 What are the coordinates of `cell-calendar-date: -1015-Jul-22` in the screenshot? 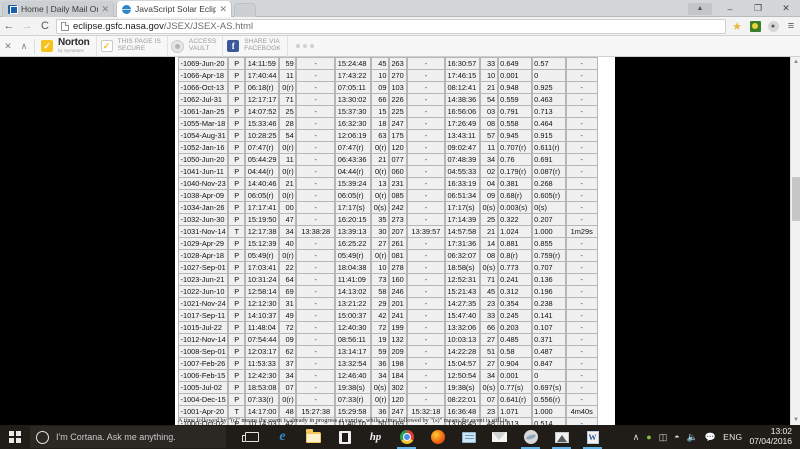 It's located at (203, 328).